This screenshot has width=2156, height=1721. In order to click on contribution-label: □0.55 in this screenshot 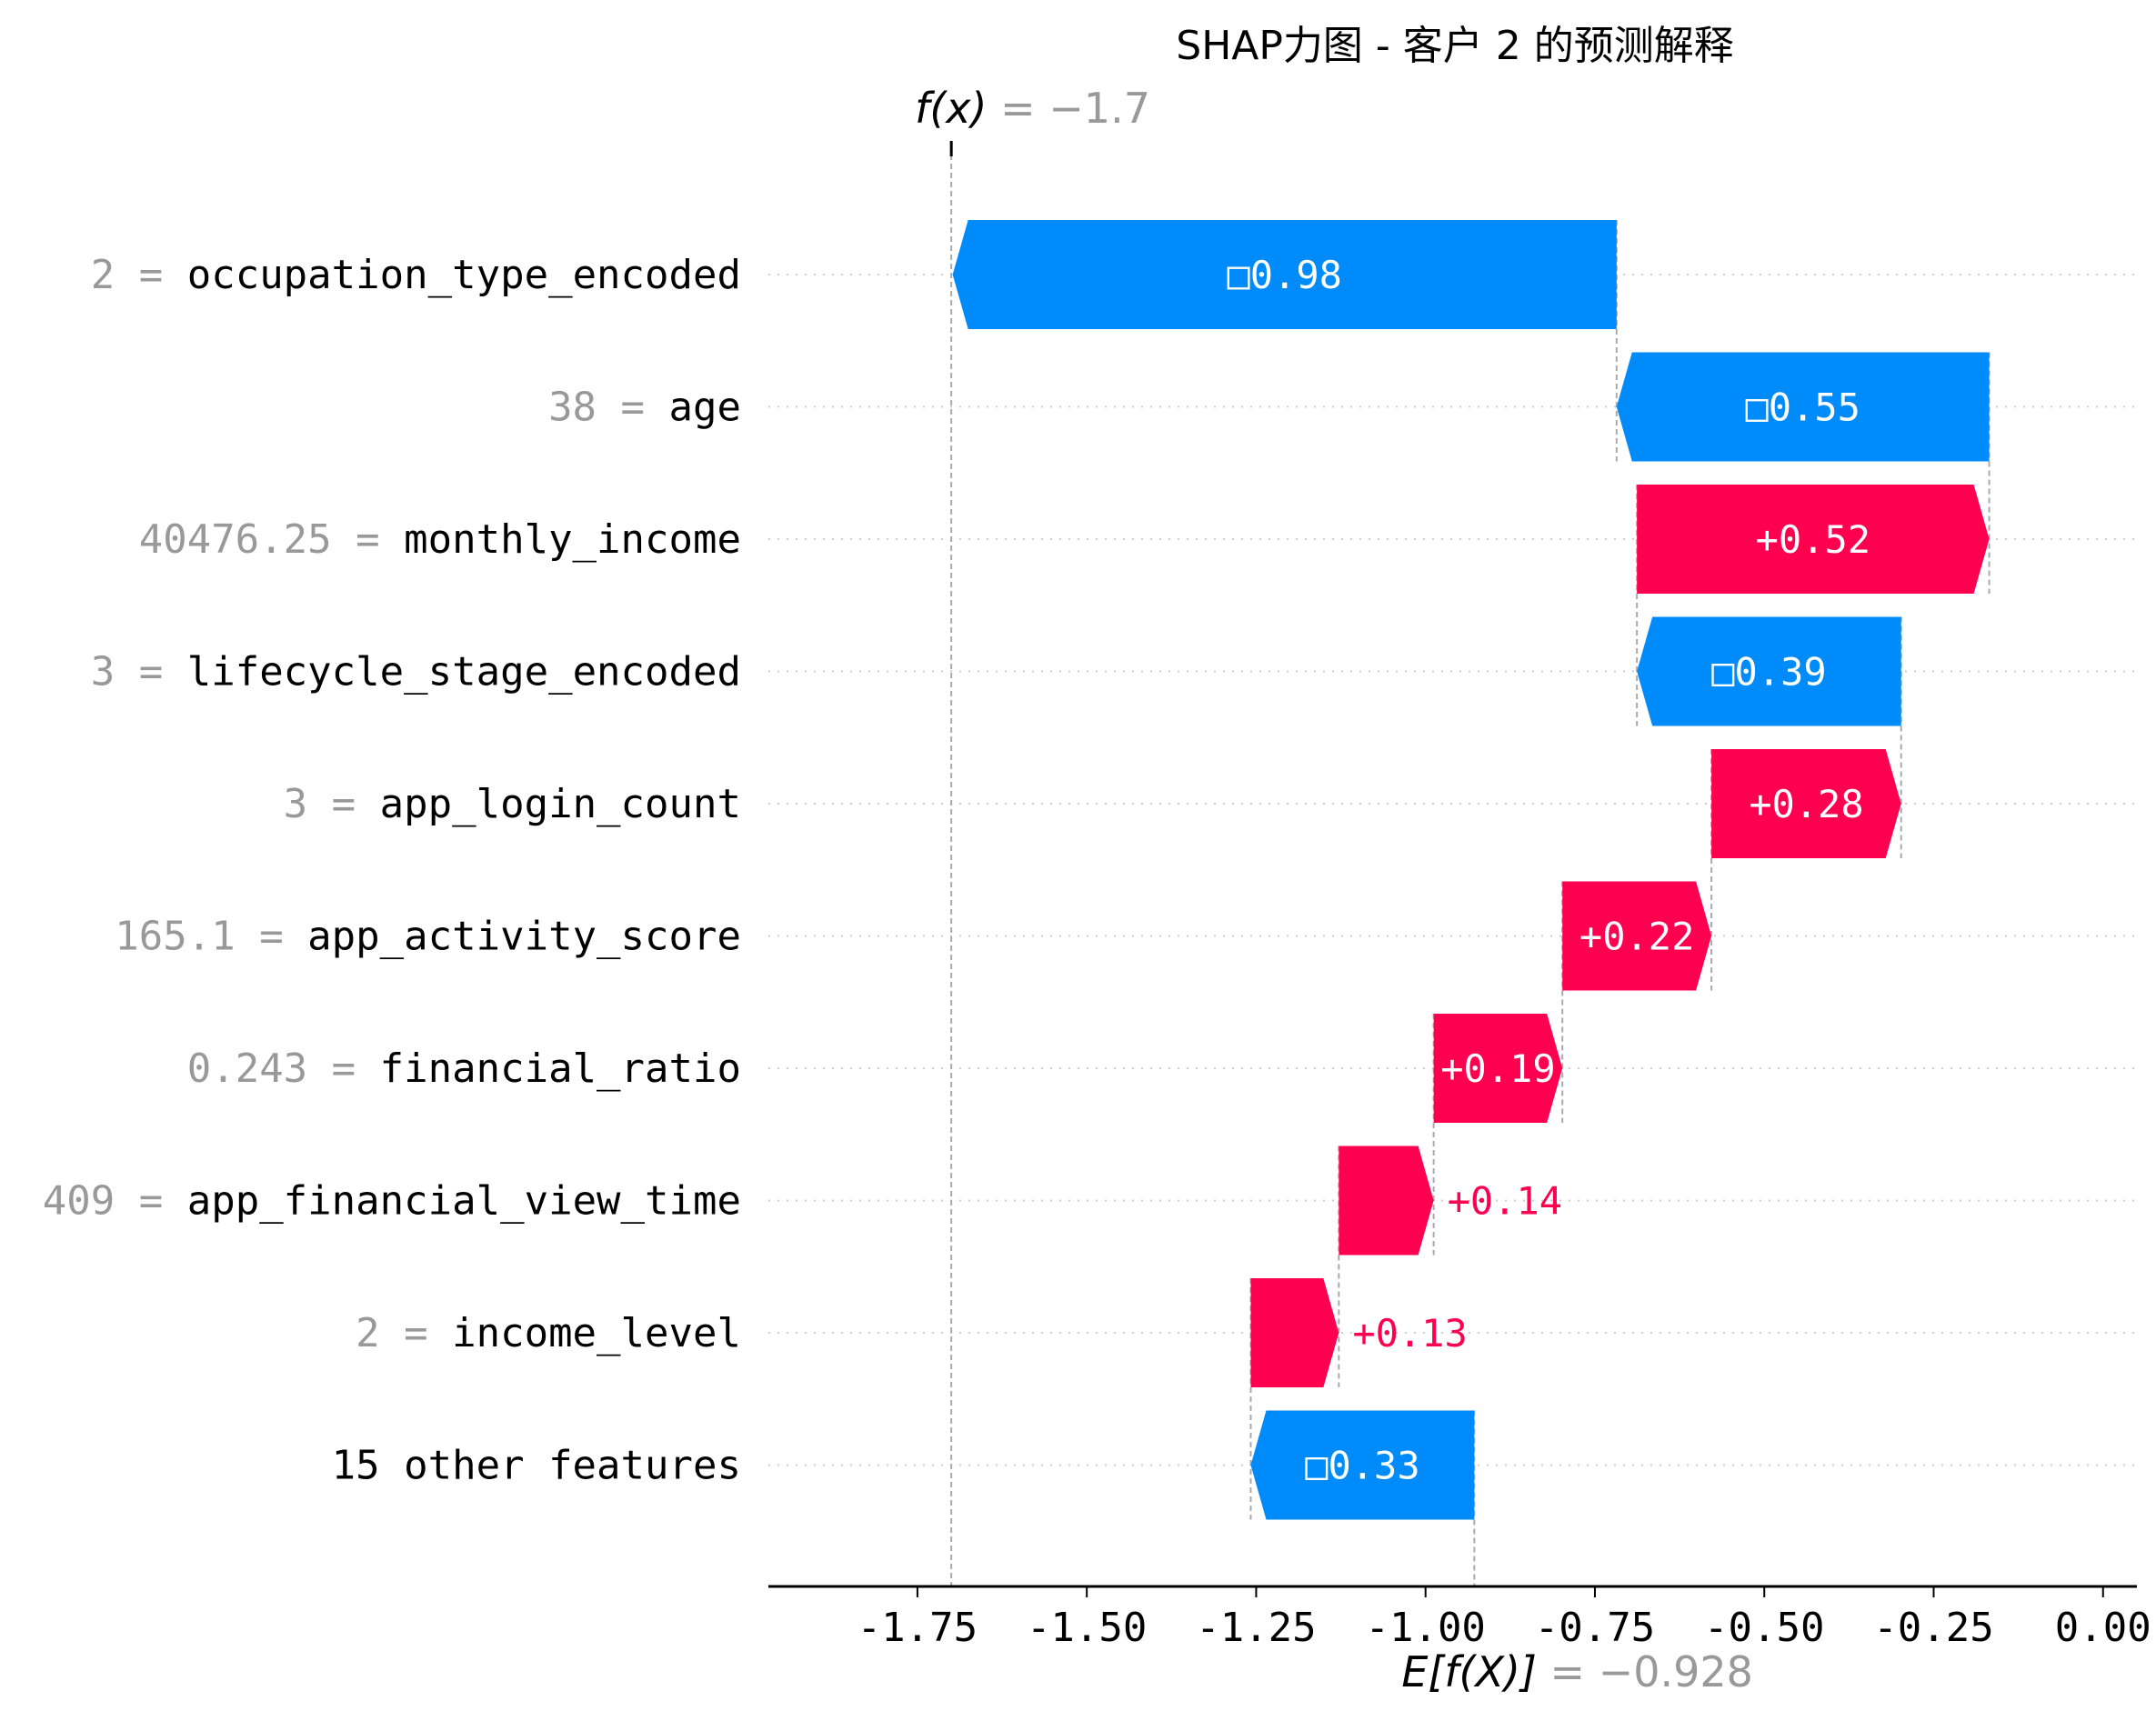, I will do `click(1802, 407)`.